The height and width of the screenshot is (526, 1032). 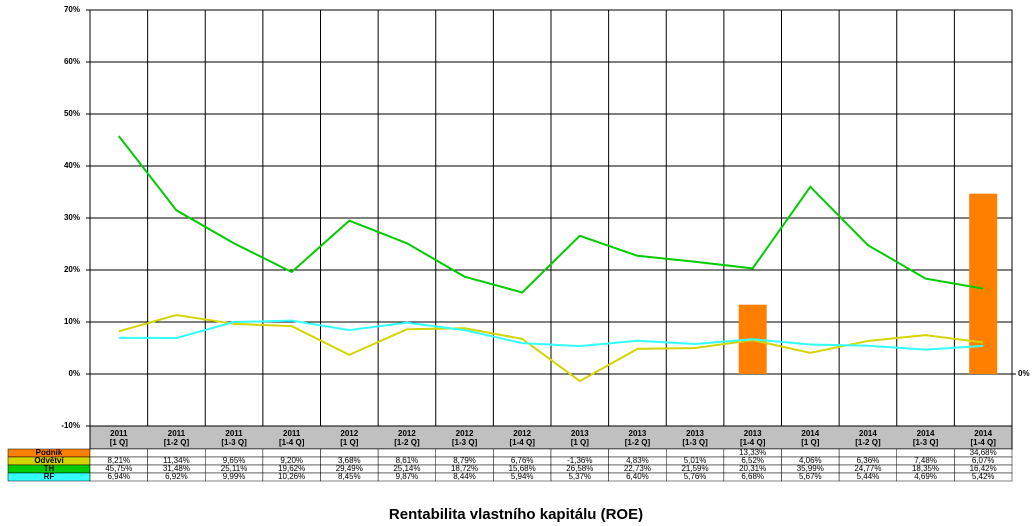 What do you see at coordinates (753, 476) in the screenshot?
I see `data-label: 6,68%` at bounding box center [753, 476].